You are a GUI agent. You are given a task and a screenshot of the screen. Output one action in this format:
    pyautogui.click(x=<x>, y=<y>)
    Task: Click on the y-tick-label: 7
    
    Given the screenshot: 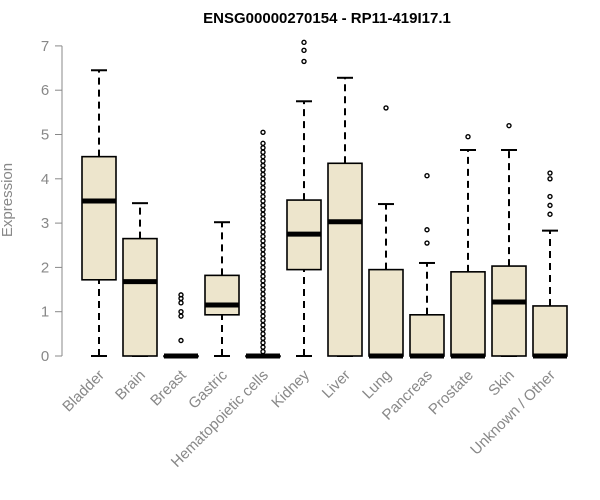 What is the action you would take?
    pyautogui.click(x=45, y=46)
    